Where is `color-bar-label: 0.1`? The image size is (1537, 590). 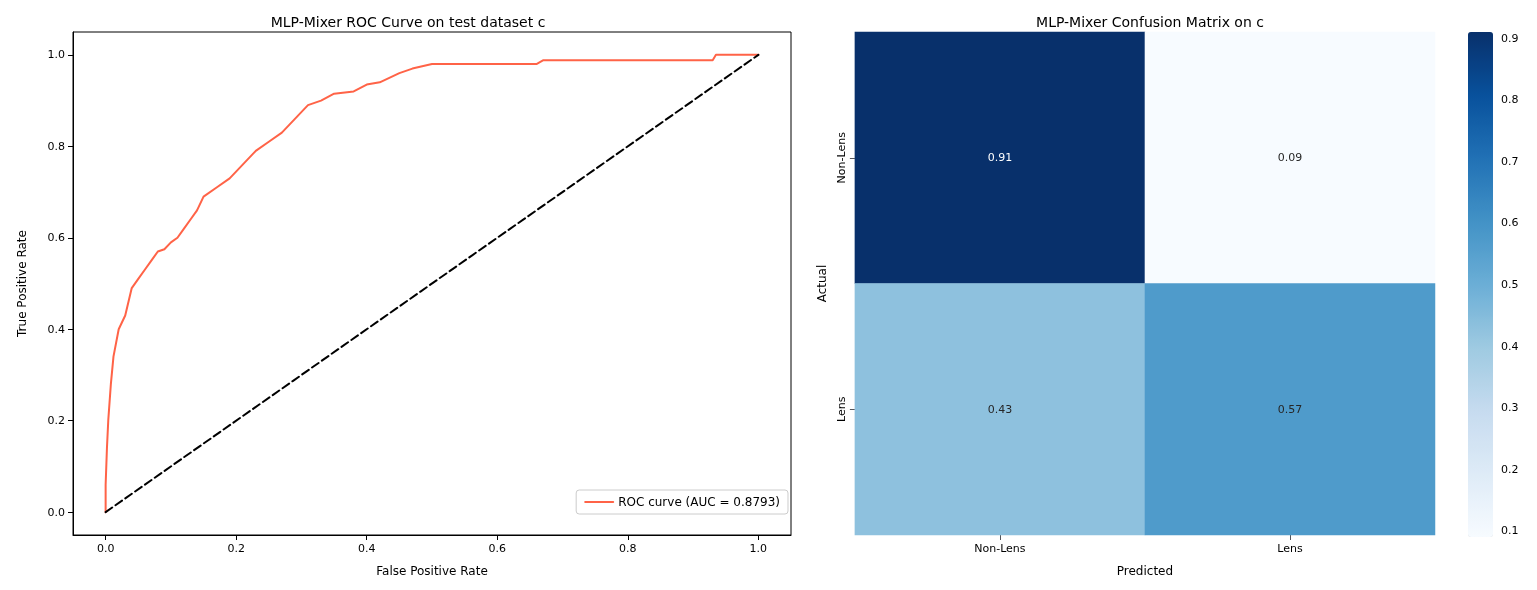
color-bar-label: 0.1 is located at coordinates (1510, 531).